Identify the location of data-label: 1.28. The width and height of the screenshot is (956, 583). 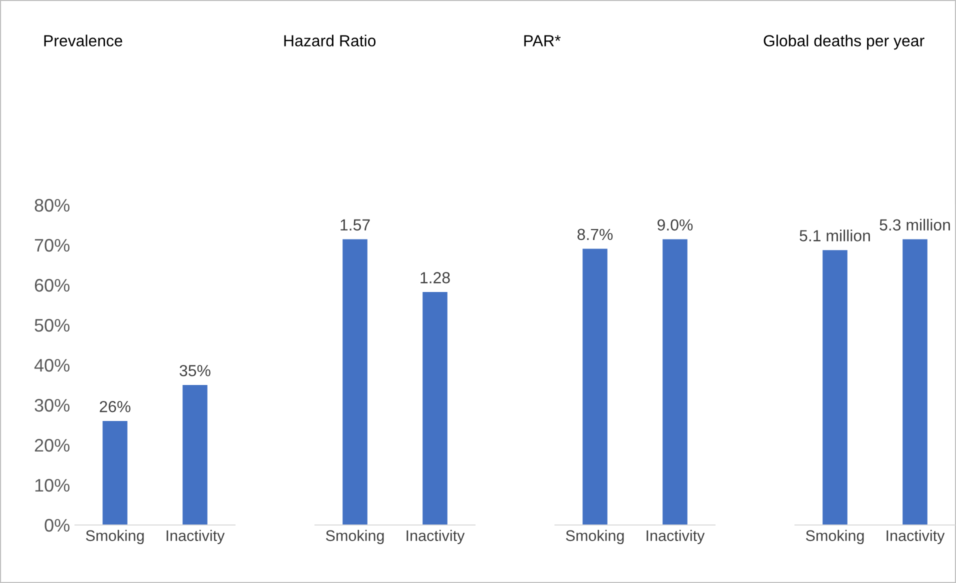
(435, 278).